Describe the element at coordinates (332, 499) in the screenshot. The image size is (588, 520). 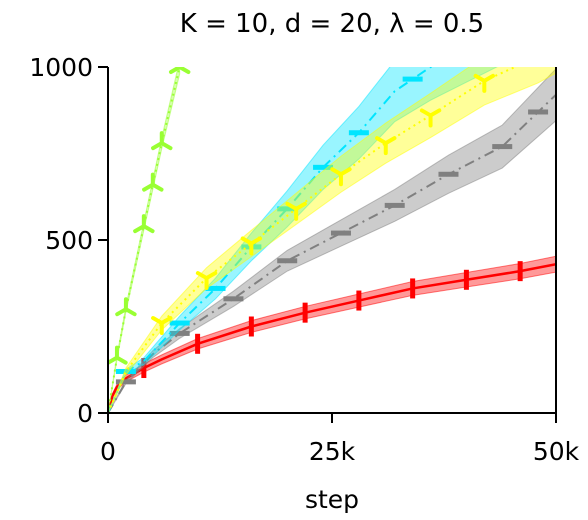
I see `x-axis-label: step` at that location.